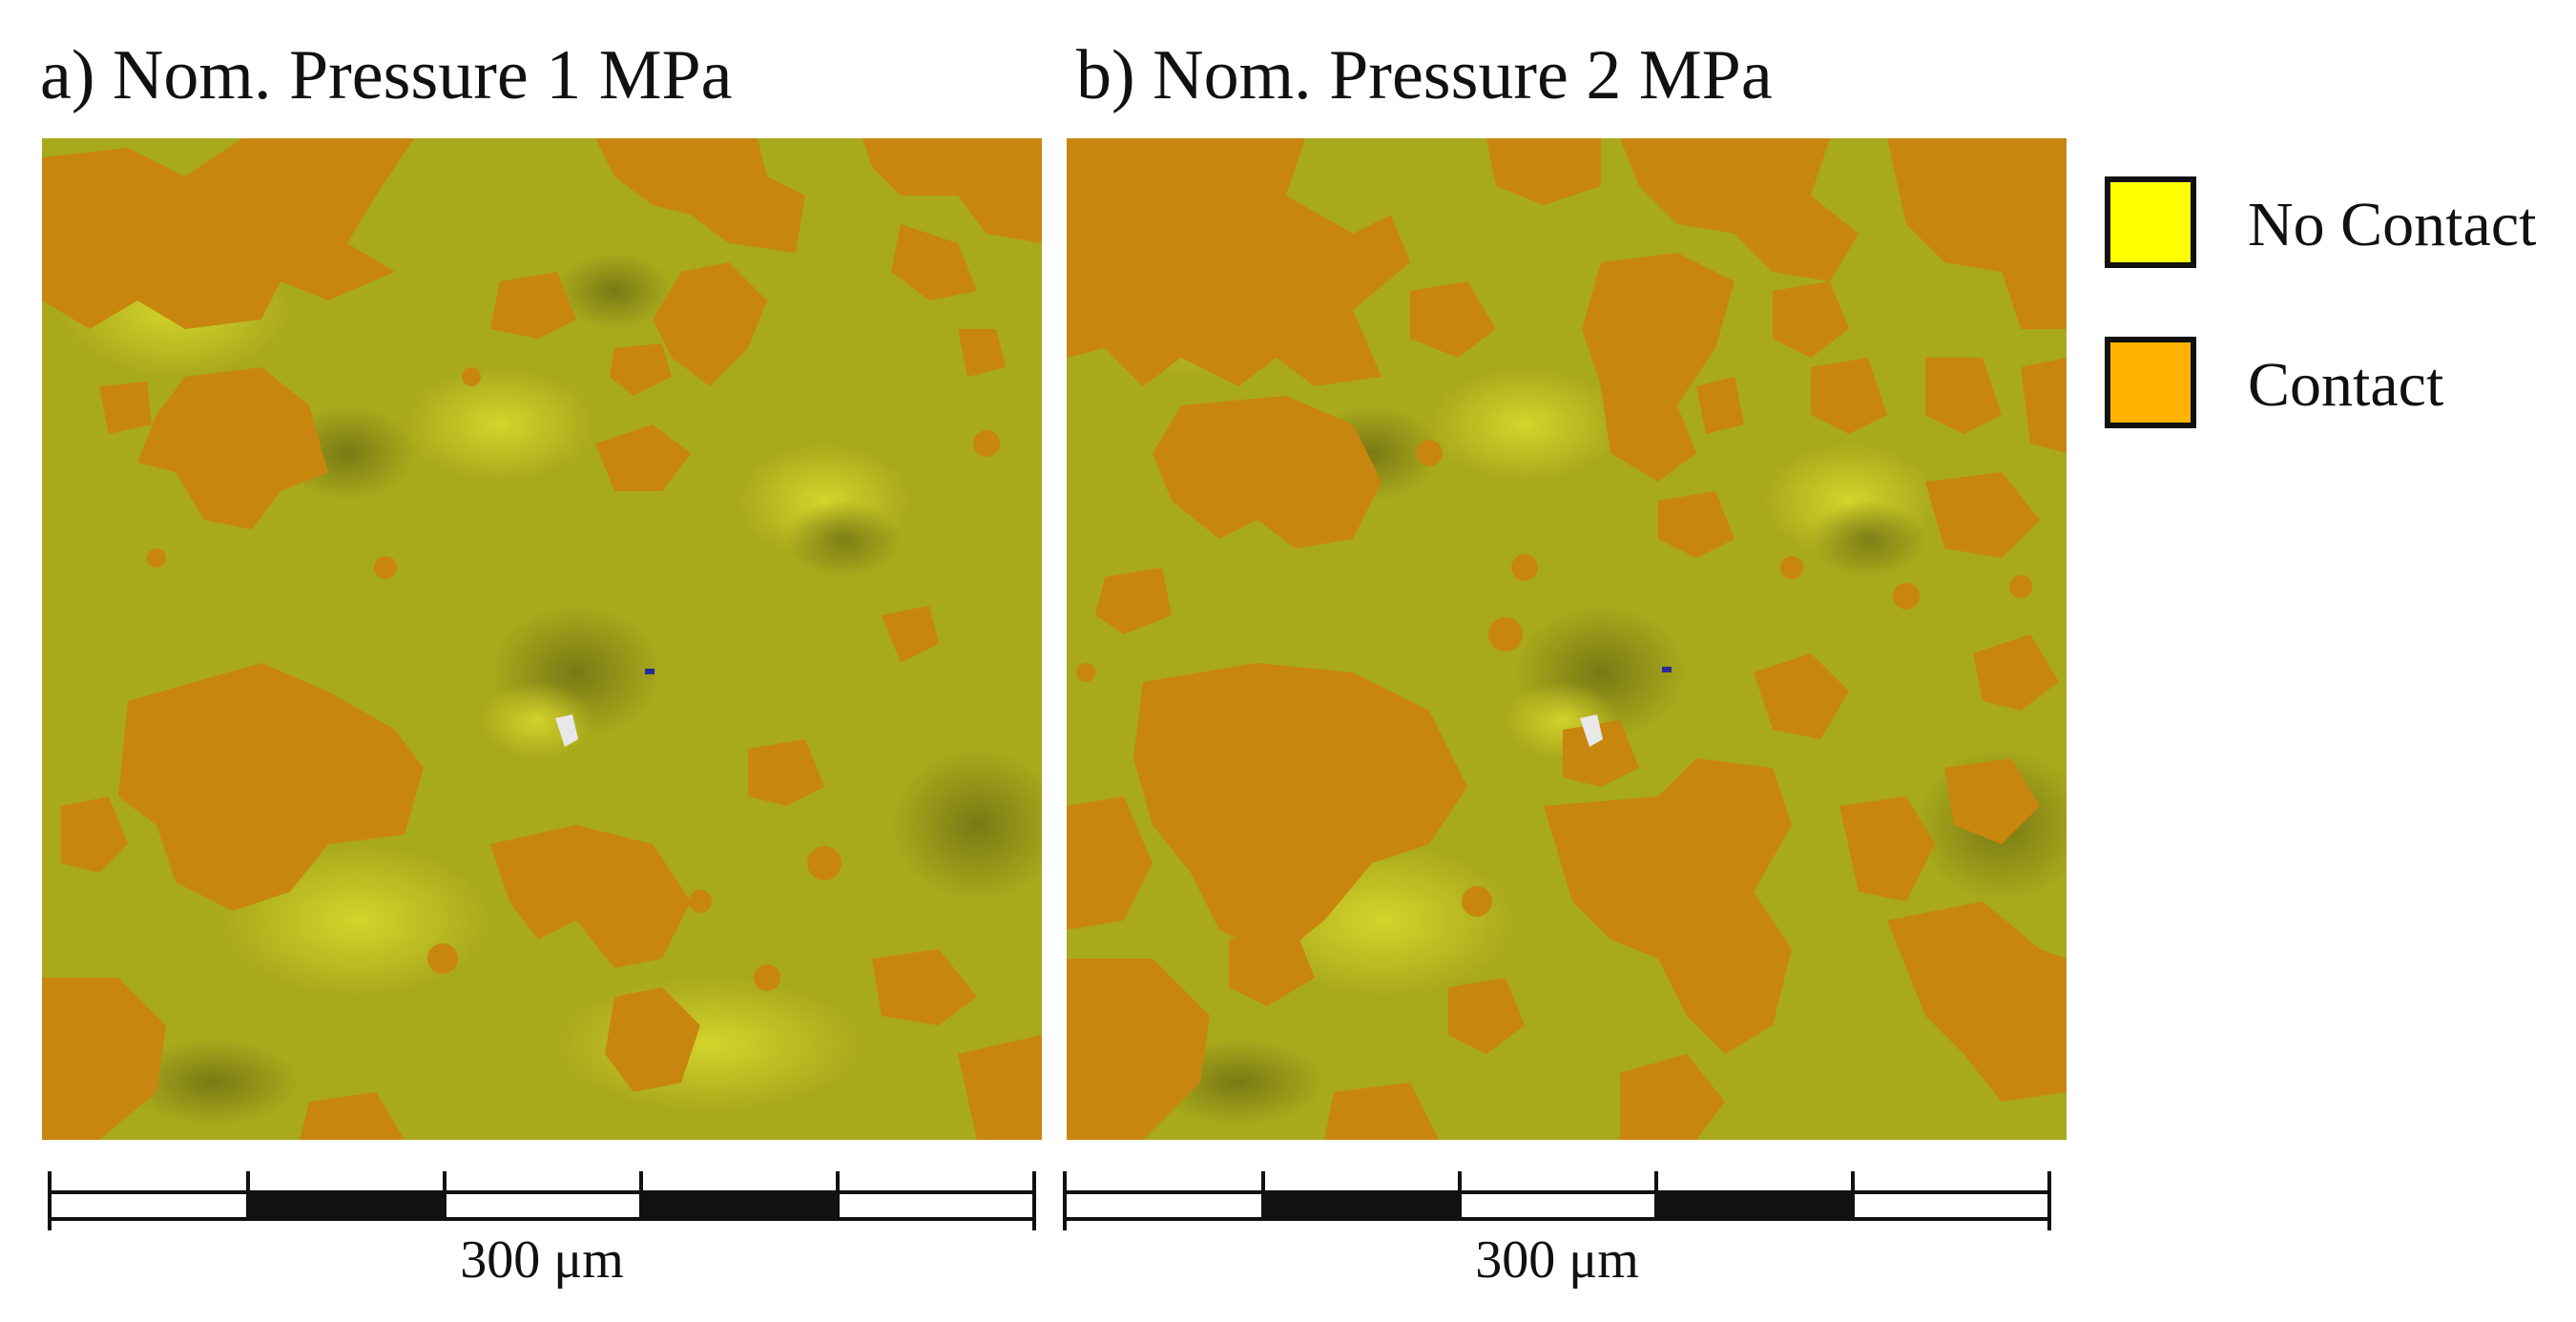 The height and width of the screenshot is (1322, 2576). I want to click on legend-label-contact: Contact, so click(2346, 385).